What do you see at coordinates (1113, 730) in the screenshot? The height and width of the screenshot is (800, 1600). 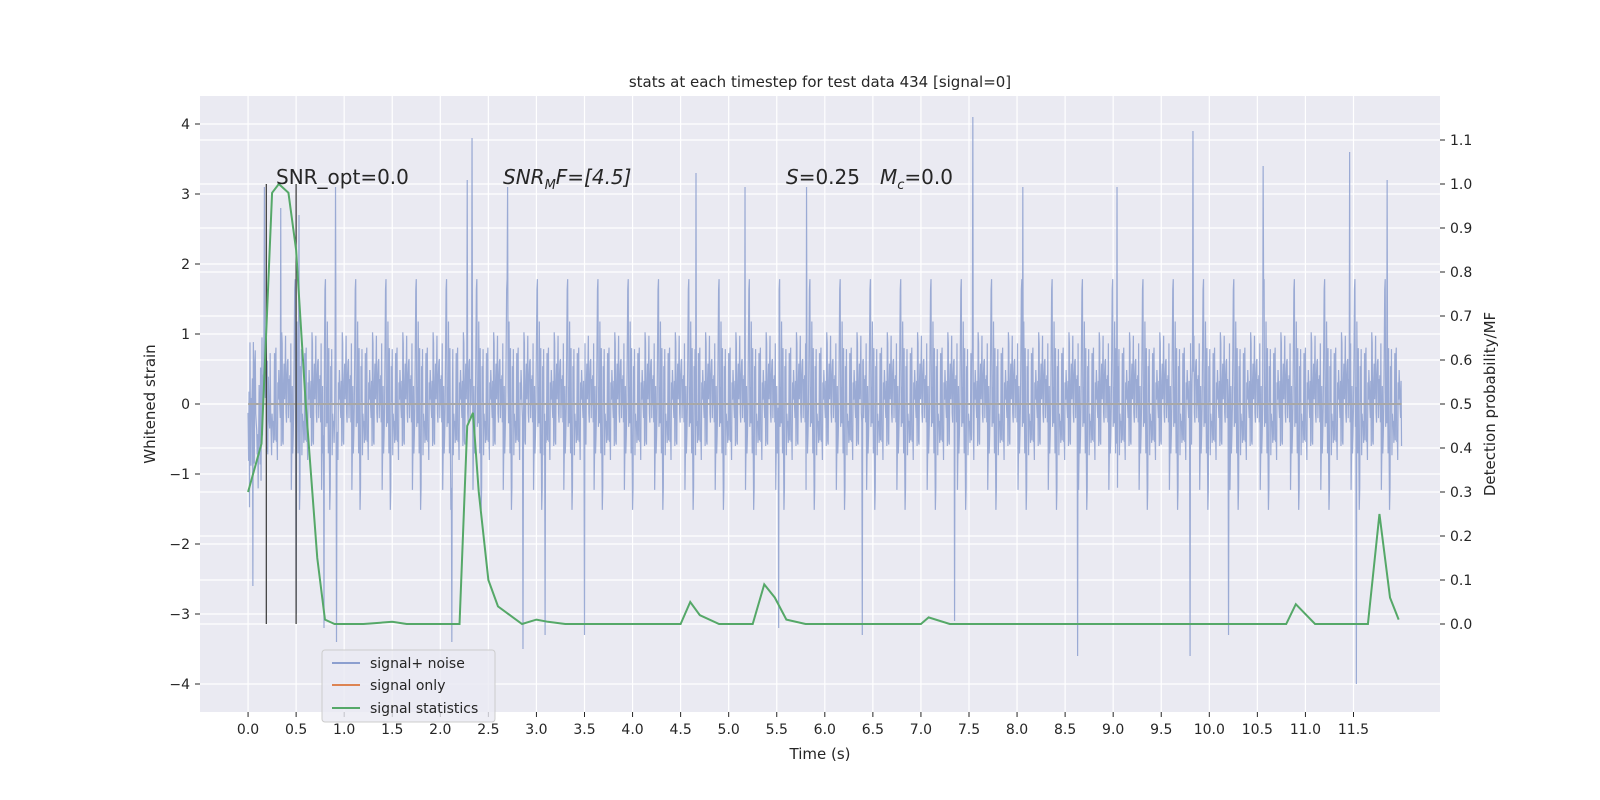 I see `x-tick-label: 9.0` at bounding box center [1113, 730].